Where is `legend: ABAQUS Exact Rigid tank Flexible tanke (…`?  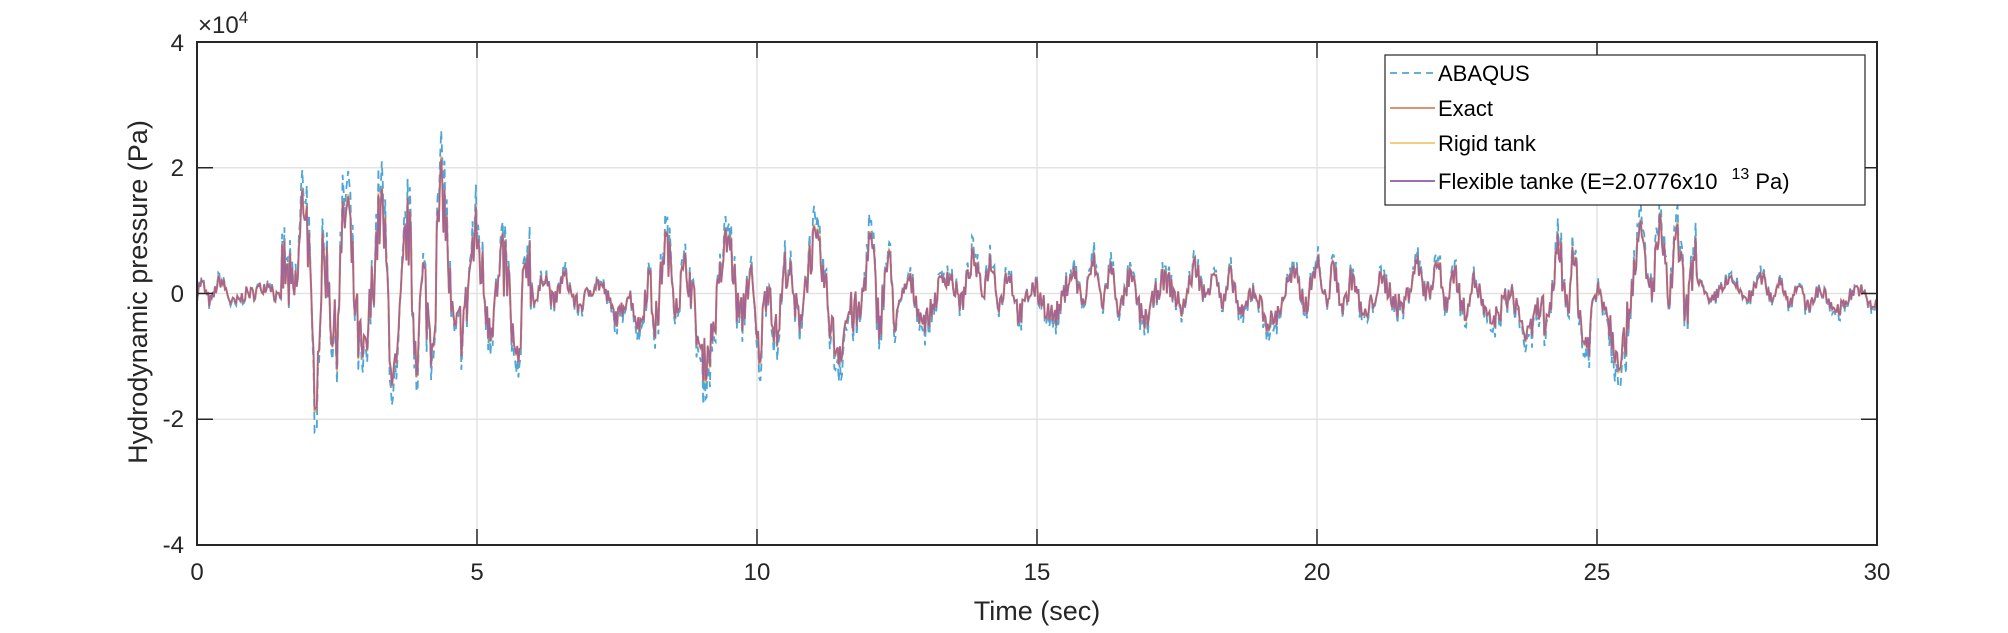
legend: ABAQUS Exact Rigid tank Flexible tanke (… is located at coordinates (1625, 130).